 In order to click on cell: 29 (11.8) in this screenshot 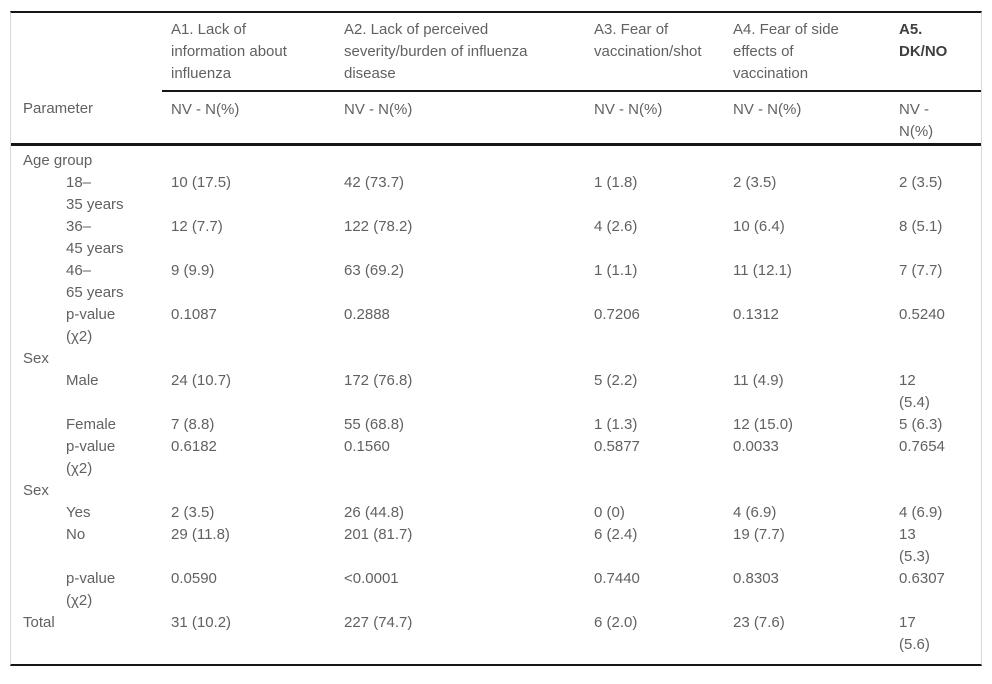, I will do `click(200, 534)`.